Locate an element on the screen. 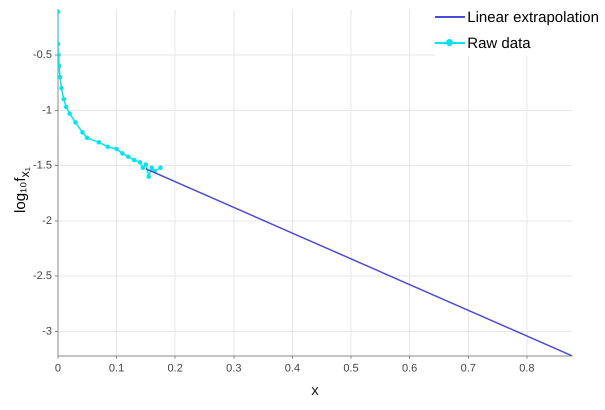 This screenshot has width=605, height=410. x-tick-label: 0.5 is located at coordinates (351, 368).